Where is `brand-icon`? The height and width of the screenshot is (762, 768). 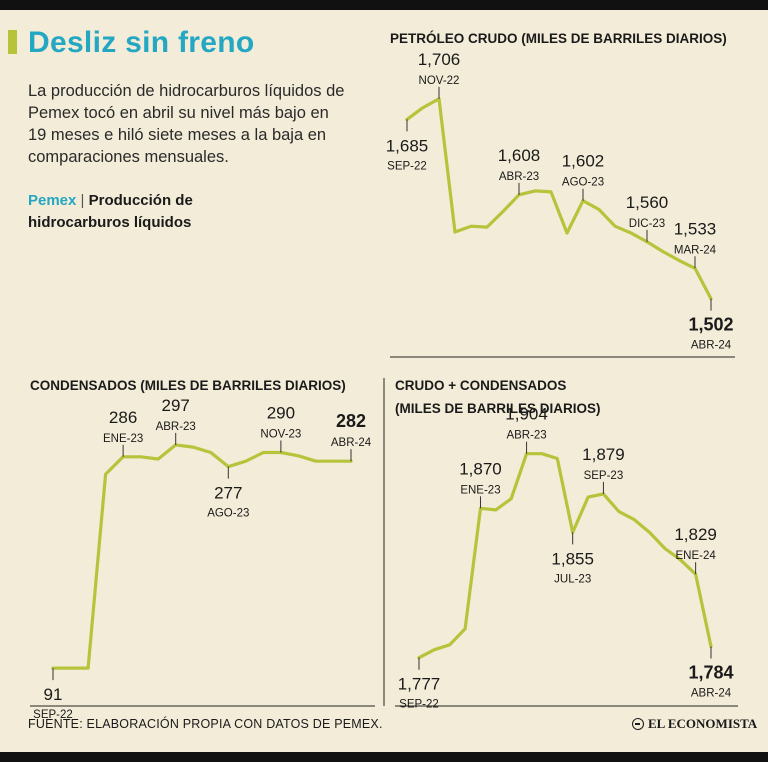
brand-icon is located at coordinates (638, 724).